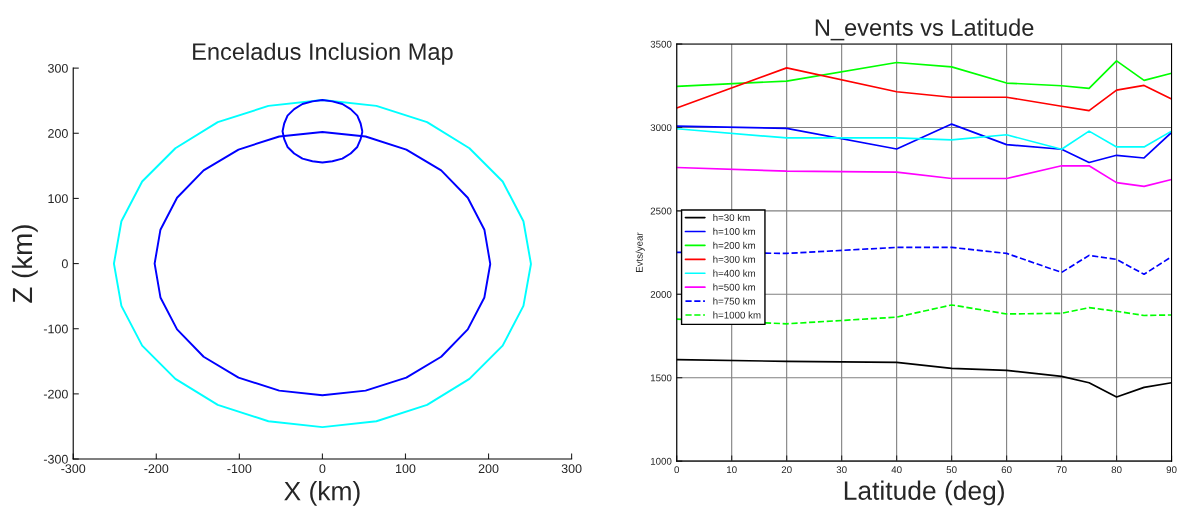 The width and height of the screenshot is (1181, 524). Describe the element at coordinates (737, 315) in the screenshot. I see `legend-label: h=1000 km` at that location.